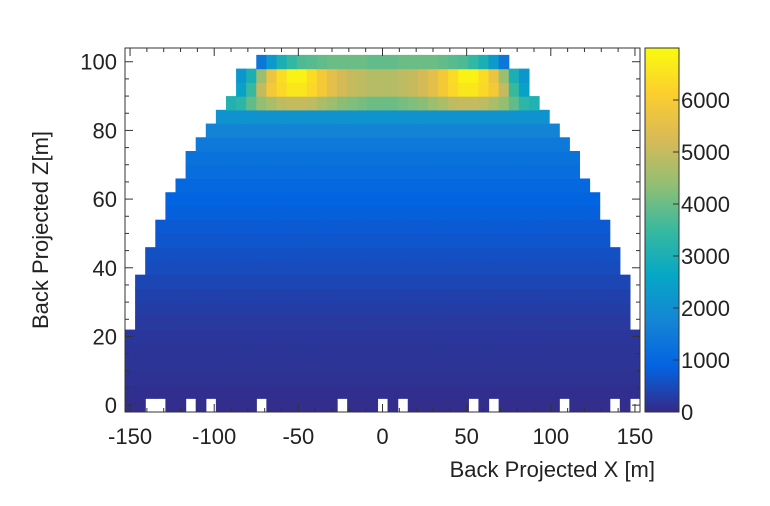  Describe the element at coordinates (298, 436) in the screenshot. I see `x-tick-label: -50` at that location.